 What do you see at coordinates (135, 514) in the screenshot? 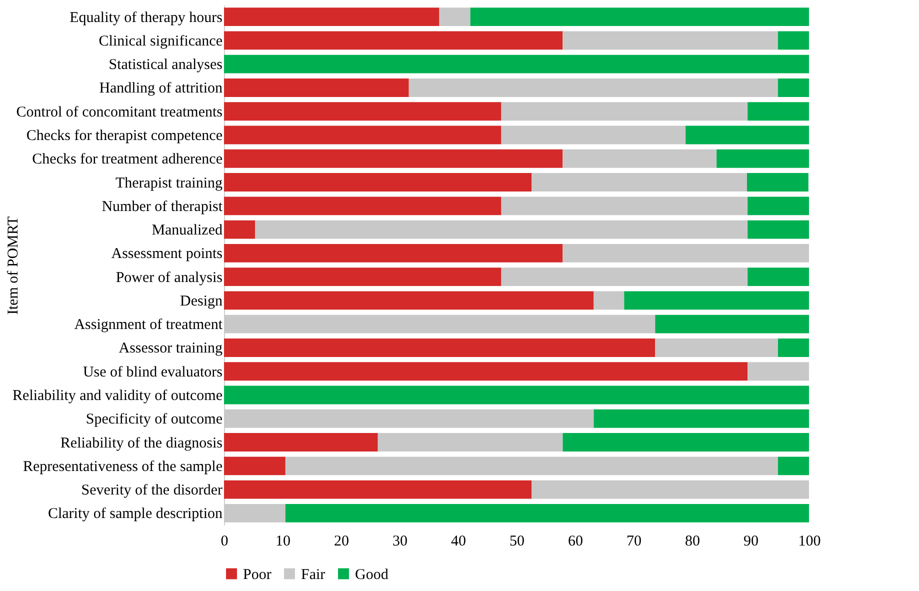
I see `y-tick-label: Clarity of sample description` at bounding box center [135, 514].